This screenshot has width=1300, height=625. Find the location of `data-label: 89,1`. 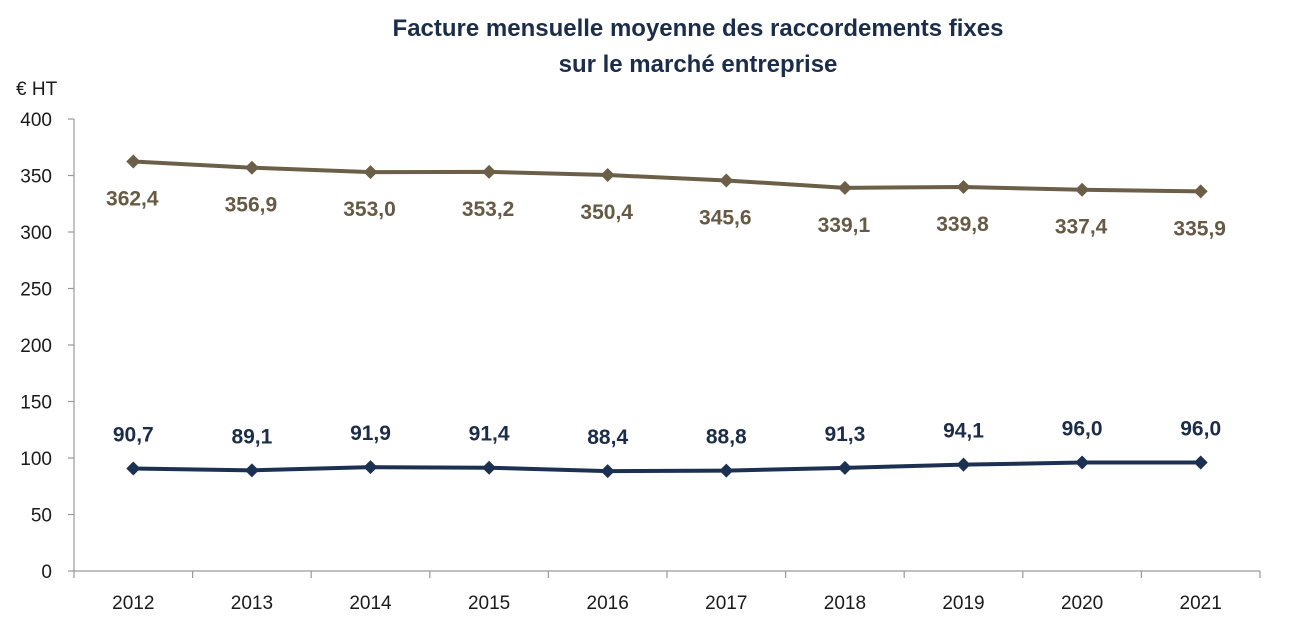

data-label: 89,1 is located at coordinates (251, 436).